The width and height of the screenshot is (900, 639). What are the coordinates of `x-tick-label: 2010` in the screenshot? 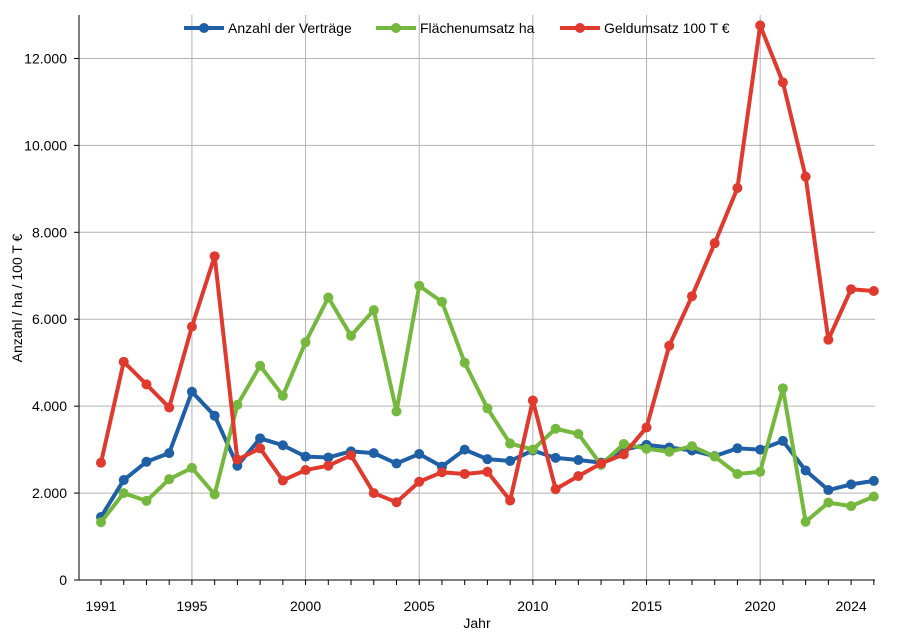 It's located at (532, 606).